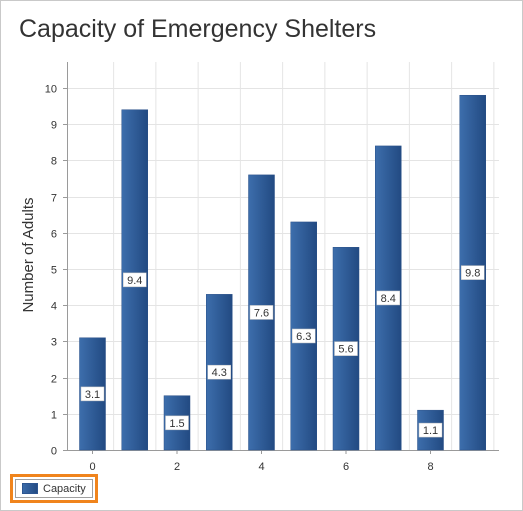 The height and width of the screenshot is (511, 523). Describe the element at coordinates (261, 467) in the screenshot. I see `x-tick-label: 4` at that location.